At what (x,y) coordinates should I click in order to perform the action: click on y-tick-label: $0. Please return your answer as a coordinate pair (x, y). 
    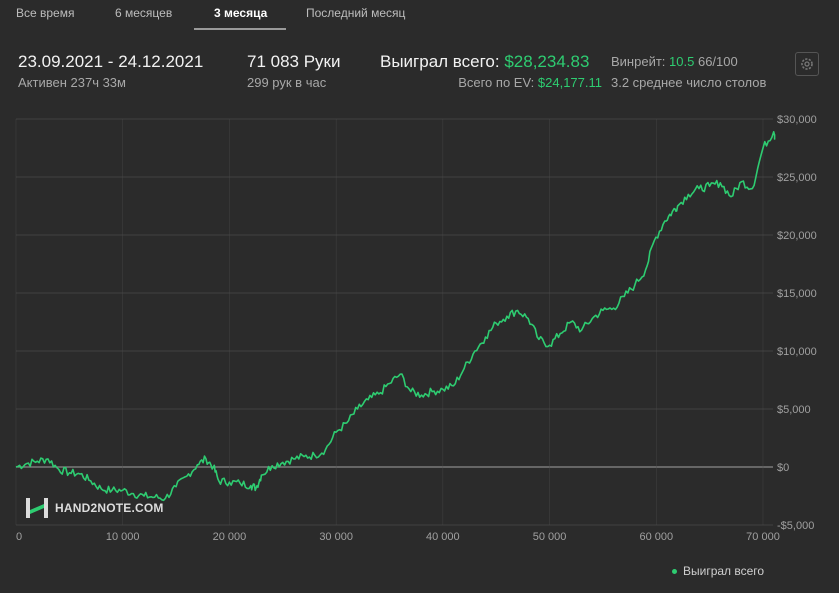
    Looking at the image, I should click on (783, 468).